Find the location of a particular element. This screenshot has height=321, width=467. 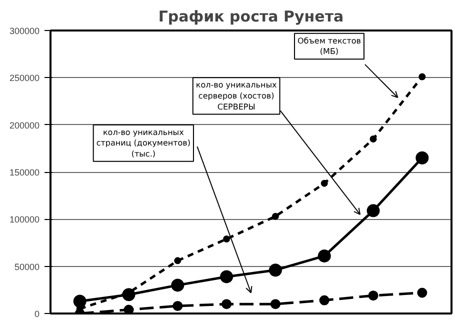

text: Объем текстов (МБ) is located at coordinates (330, 46).